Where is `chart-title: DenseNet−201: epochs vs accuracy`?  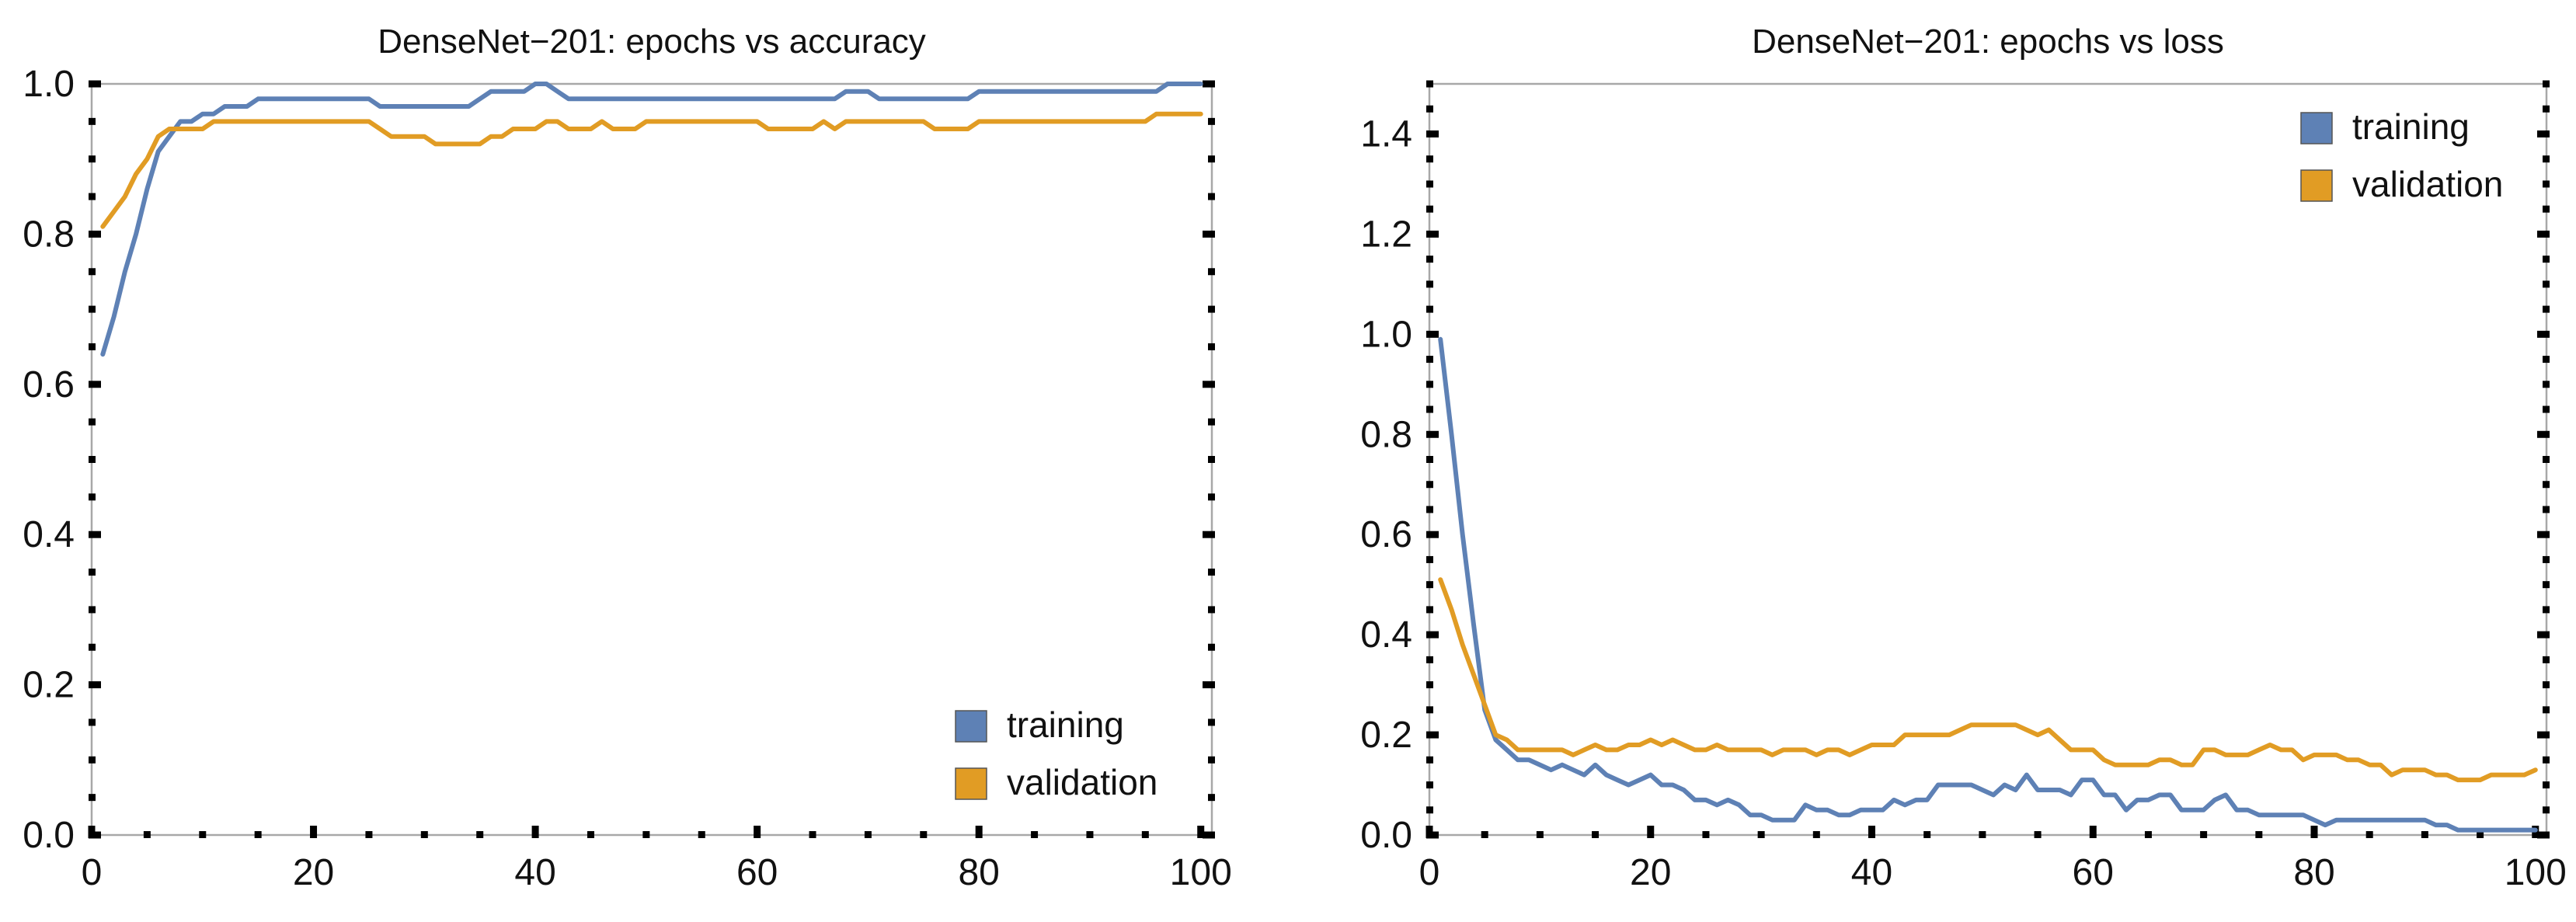
chart-title: DenseNet−201: epochs vs accuracy is located at coordinates (652, 42).